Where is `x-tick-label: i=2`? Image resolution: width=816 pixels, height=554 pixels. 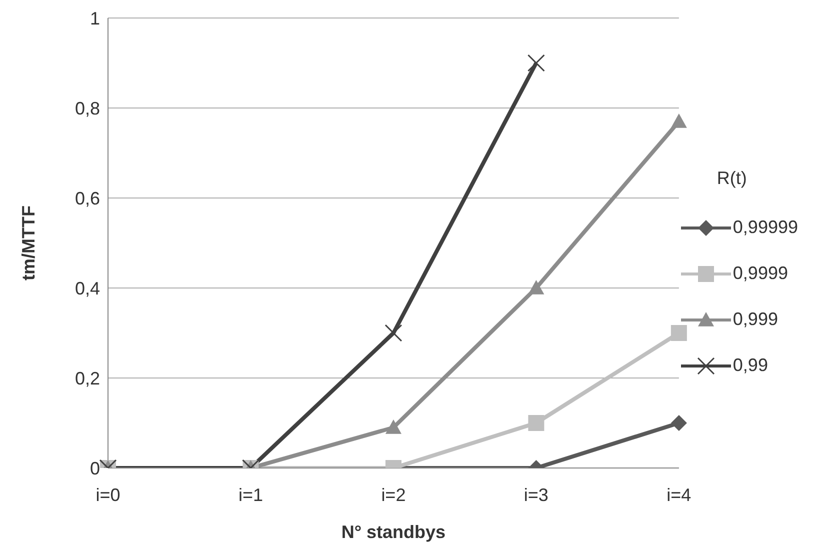
x-tick-label: i=2 is located at coordinates (393, 494).